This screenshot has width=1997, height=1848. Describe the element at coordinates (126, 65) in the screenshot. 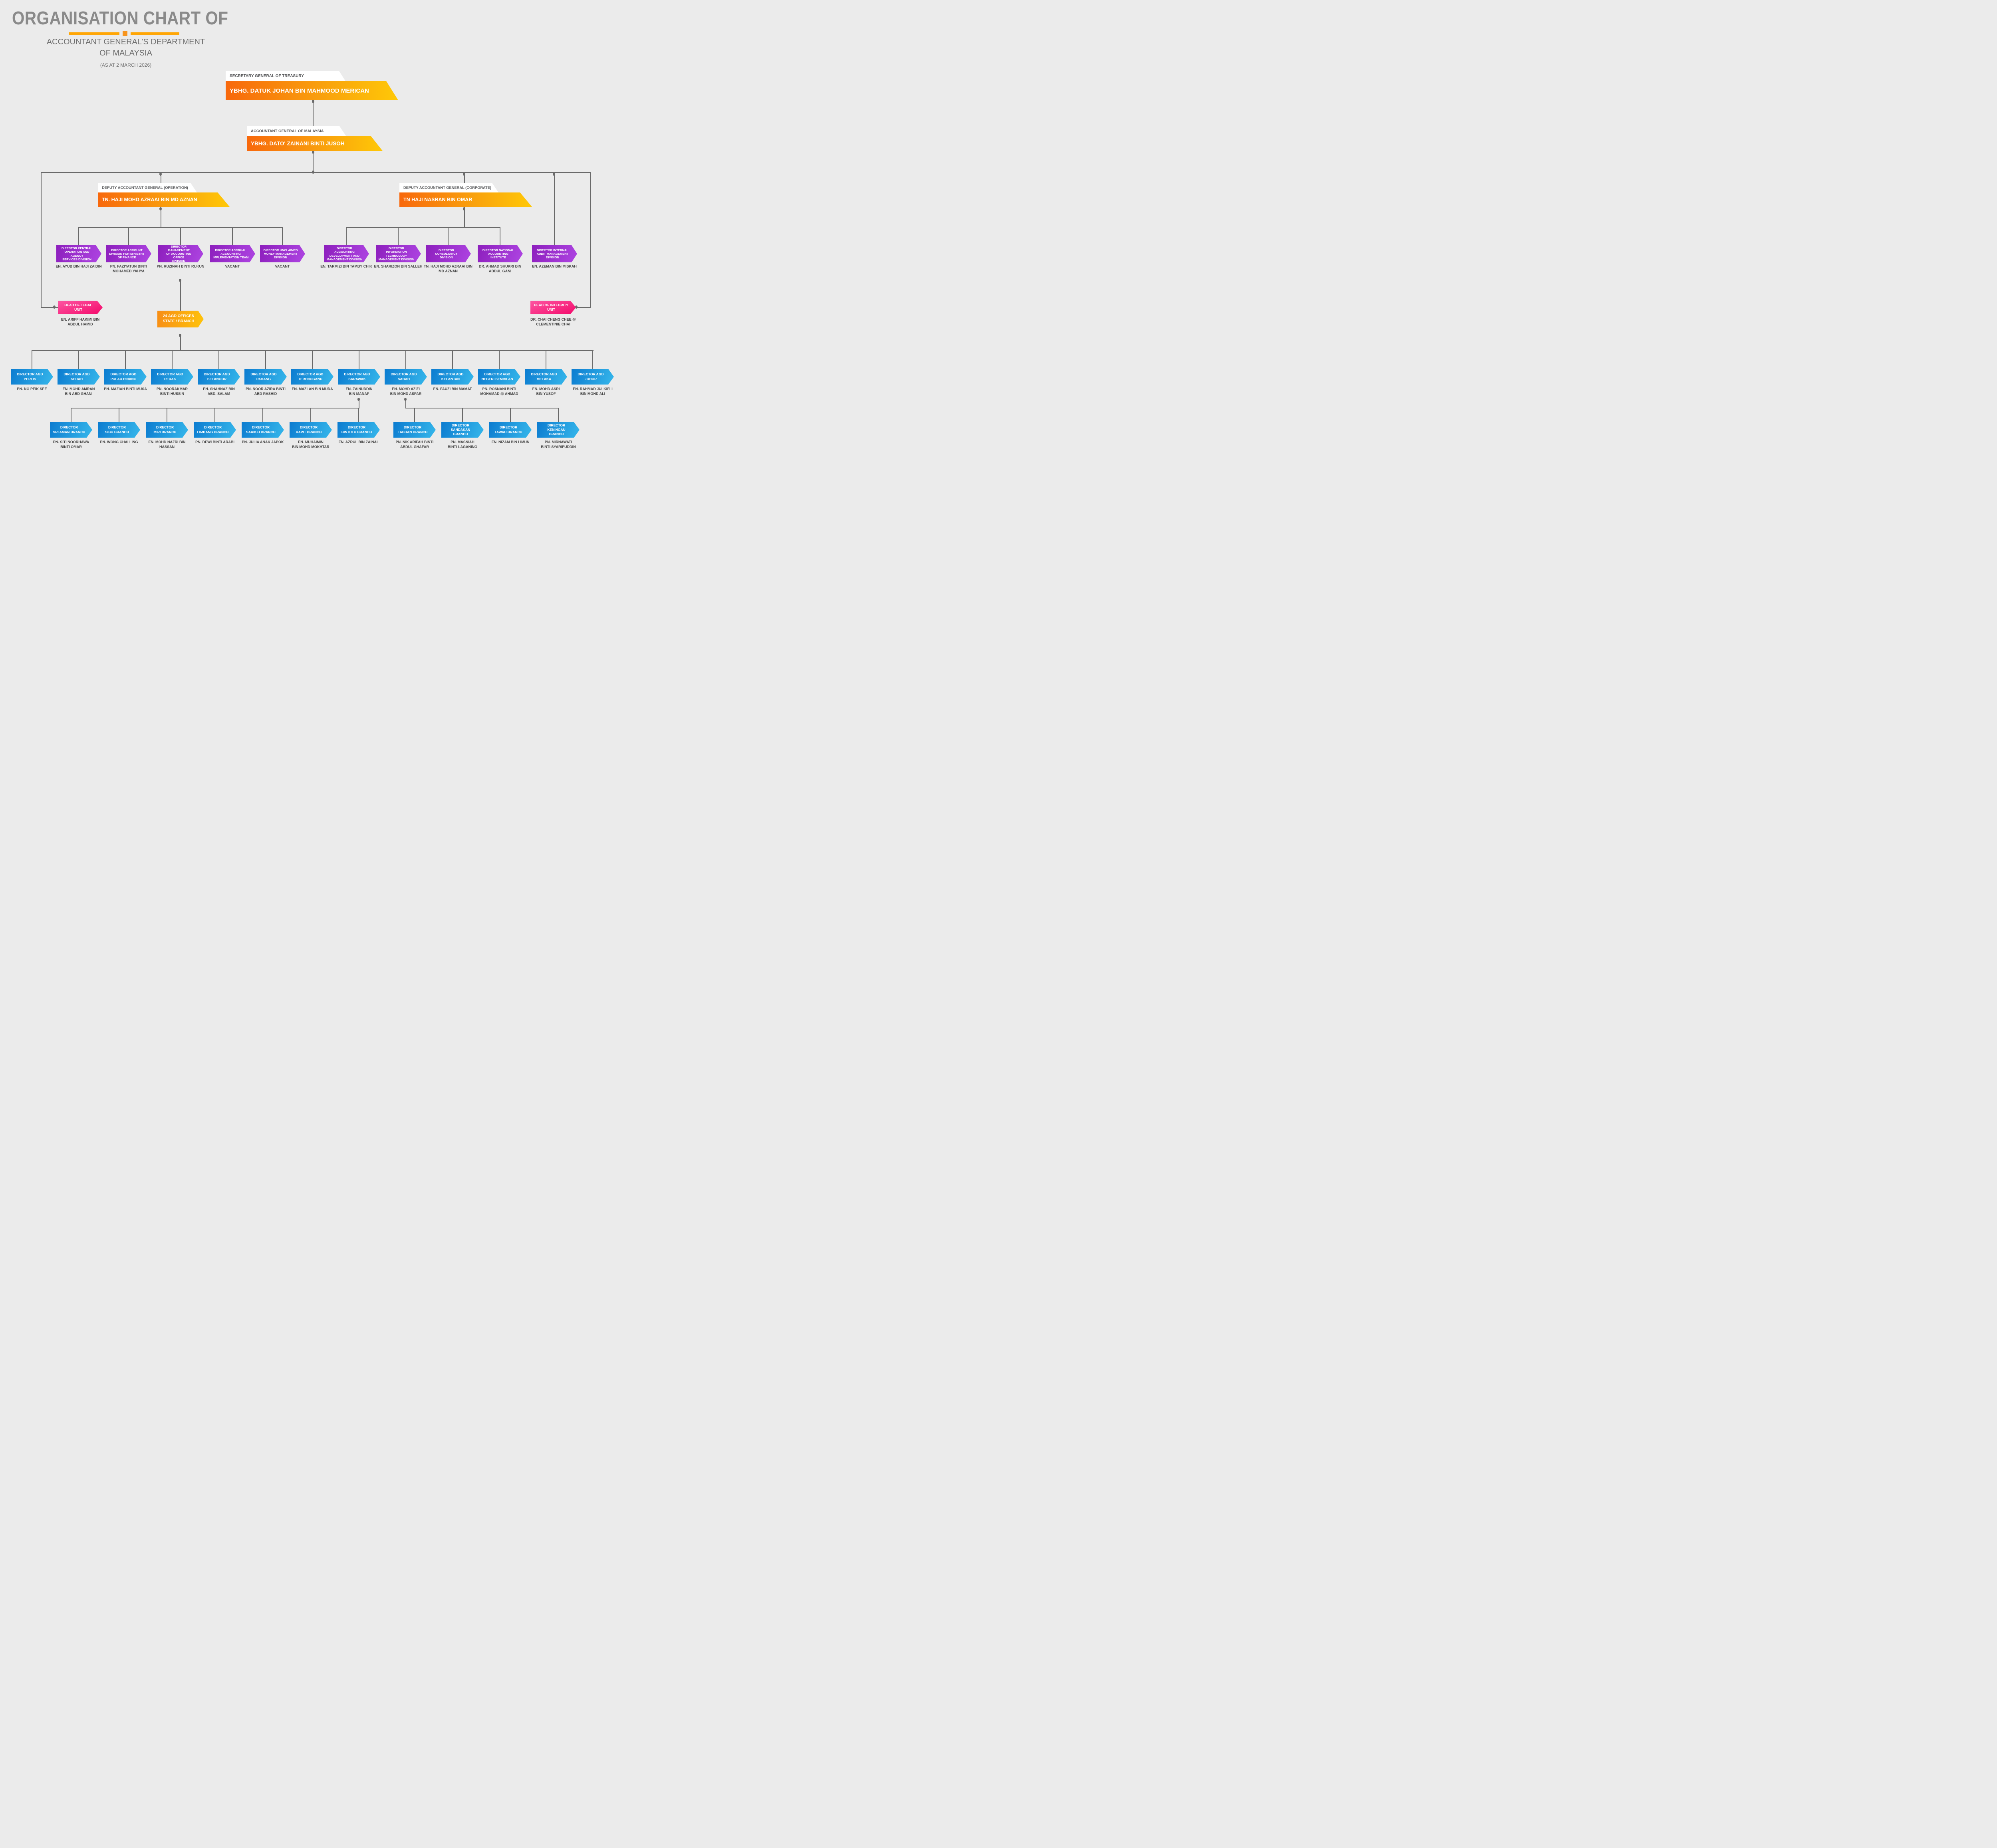

I see `as-at-date: (AS AT 2 MARCH 2026)` at that location.